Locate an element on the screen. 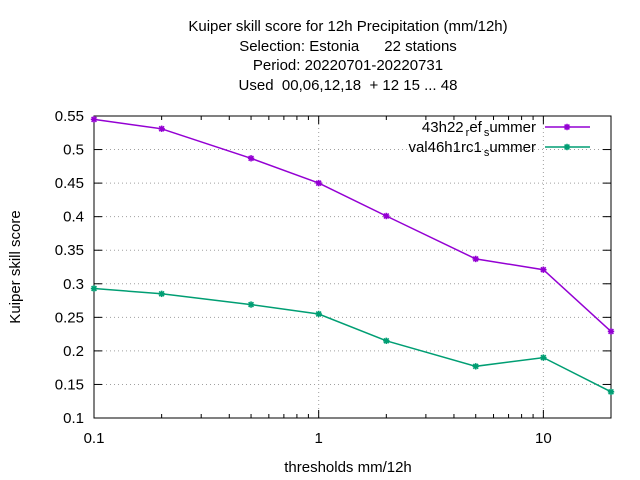 This screenshot has width=640, height=480. y-tick-label: 0.1 is located at coordinates (73, 418).